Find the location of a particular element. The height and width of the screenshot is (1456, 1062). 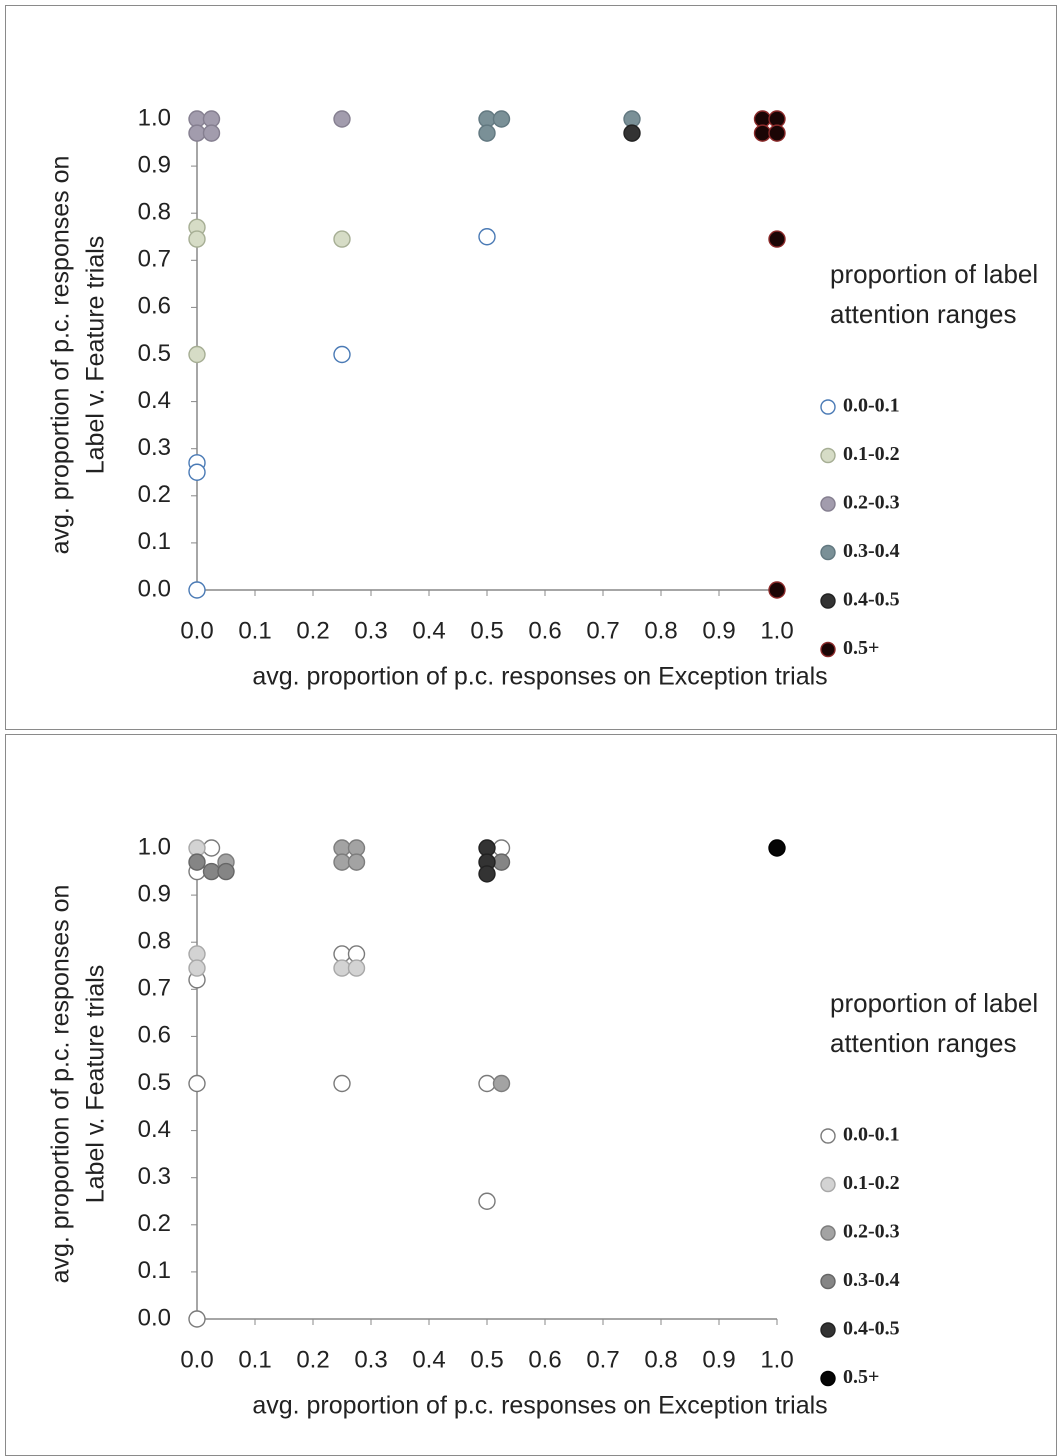

y-tick-label: 0.5 is located at coordinates (154, 1082).